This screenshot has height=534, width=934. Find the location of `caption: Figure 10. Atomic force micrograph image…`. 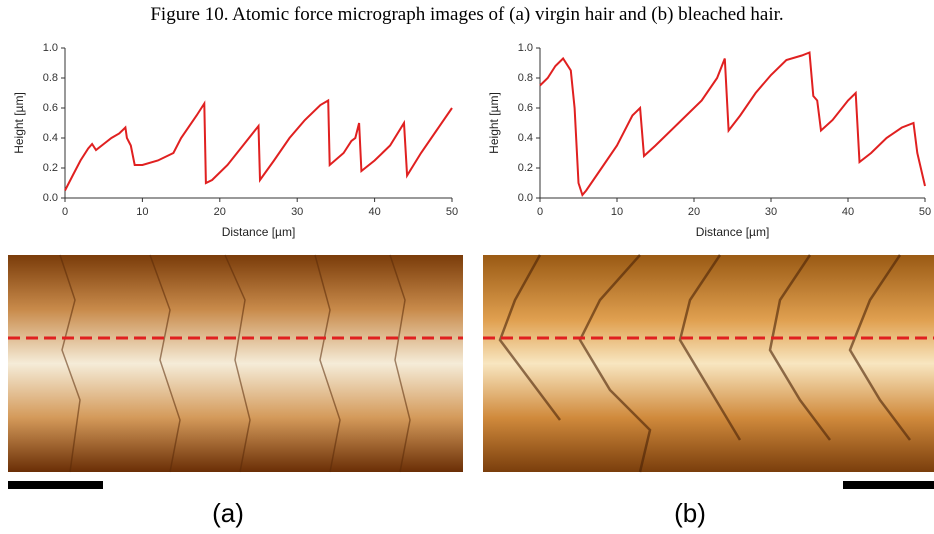

caption: Figure 10. Atomic force micrograph image… is located at coordinates (466, 14).